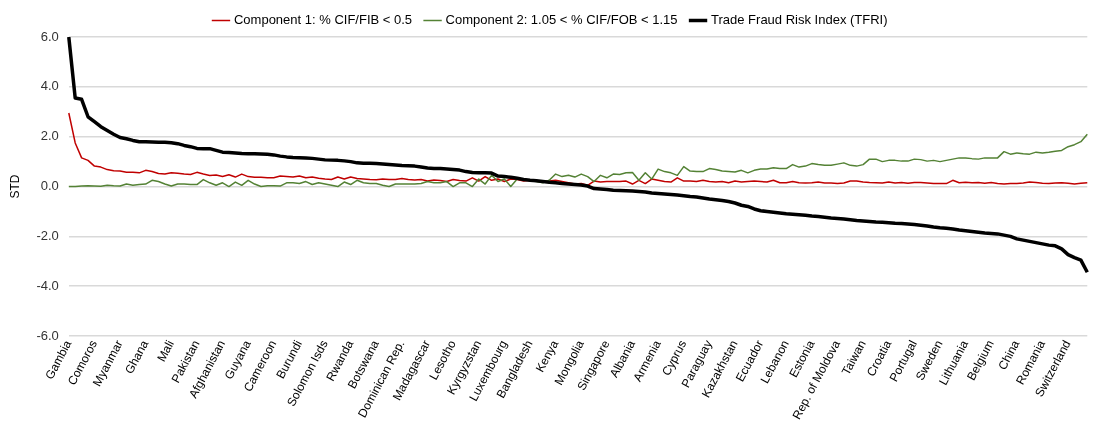 This screenshot has width=1102, height=432. Describe the element at coordinates (323, 20) in the screenshot. I see `legend-label: Component 1: % CIF/FIB < 0.5` at that location.